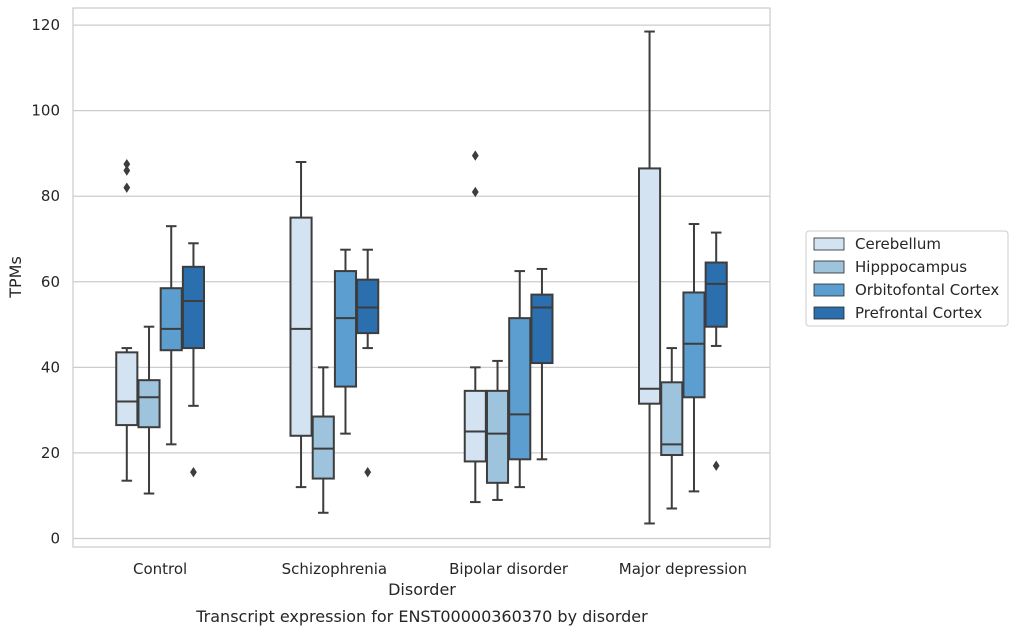 Image resolution: width=1018 pixels, height=634 pixels. What do you see at coordinates (50, 453) in the screenshot?
I see `y-tick-label: 20` at bounding box center [50, 453].